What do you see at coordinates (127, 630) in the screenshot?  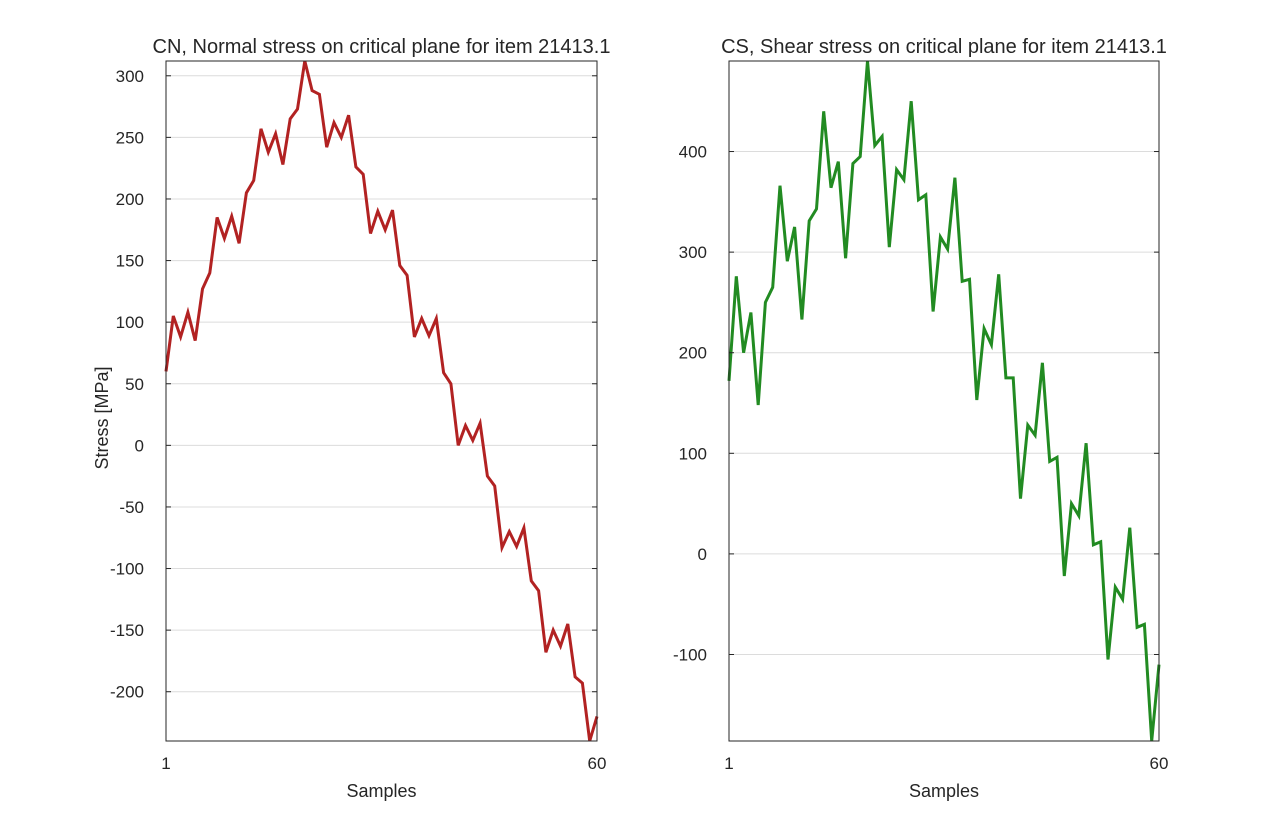 I see `normal-stress-y-tick-label: -150` at bounding box center [127, 630].